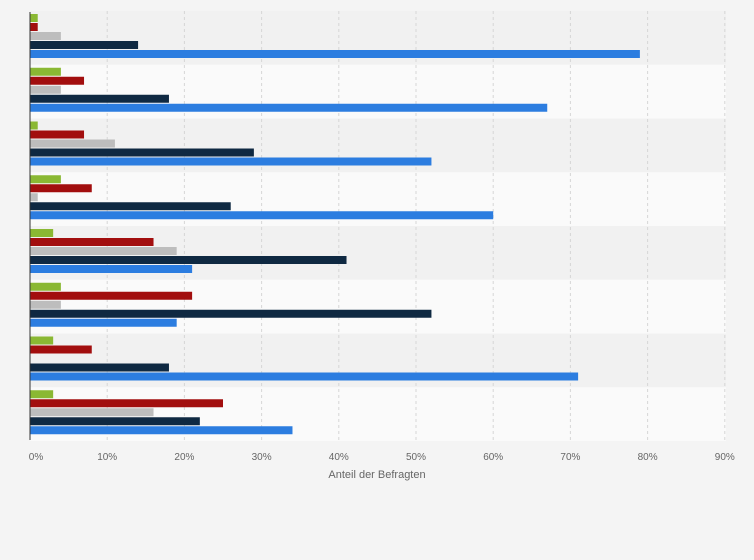  What do you see at coordinates (648, 457) in the screenshot?
I see `x-tick-label: 80%` at bounding box center [648, 457].